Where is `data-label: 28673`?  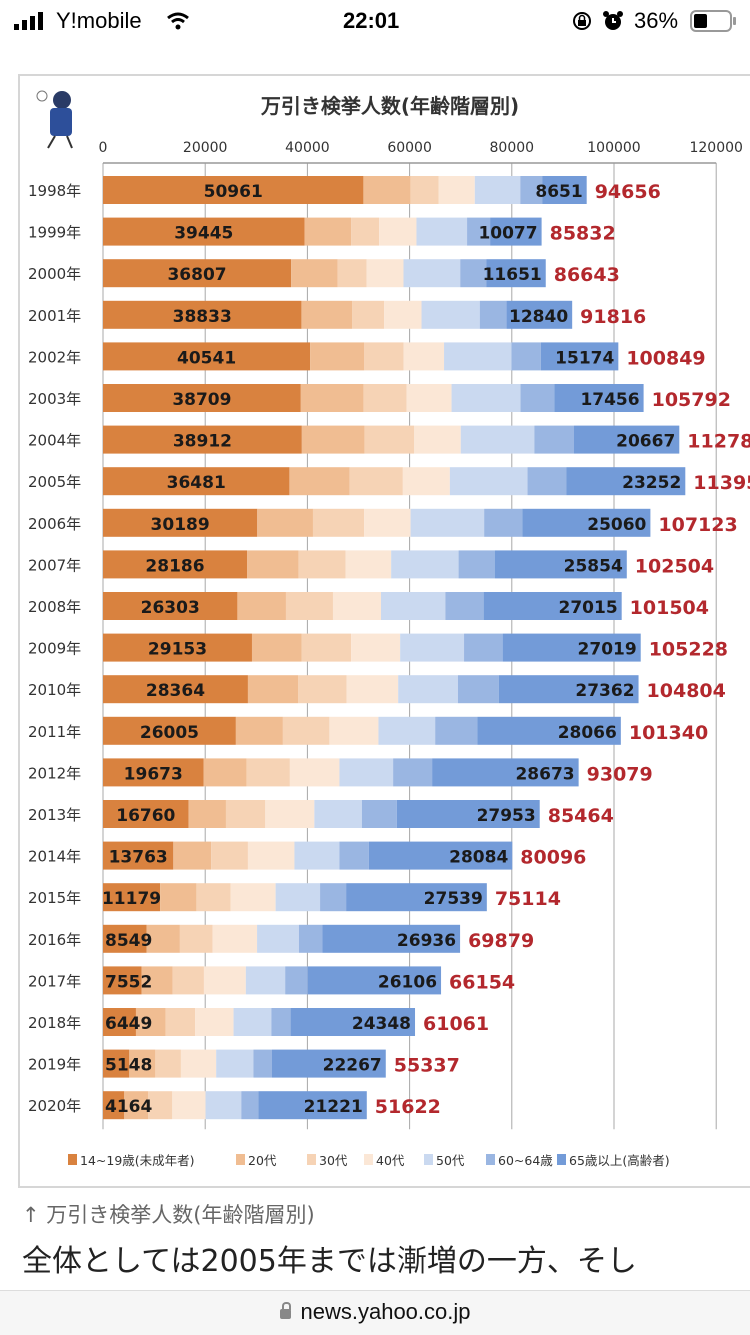 data-label: 28673 is located at coordinates (544, 774).